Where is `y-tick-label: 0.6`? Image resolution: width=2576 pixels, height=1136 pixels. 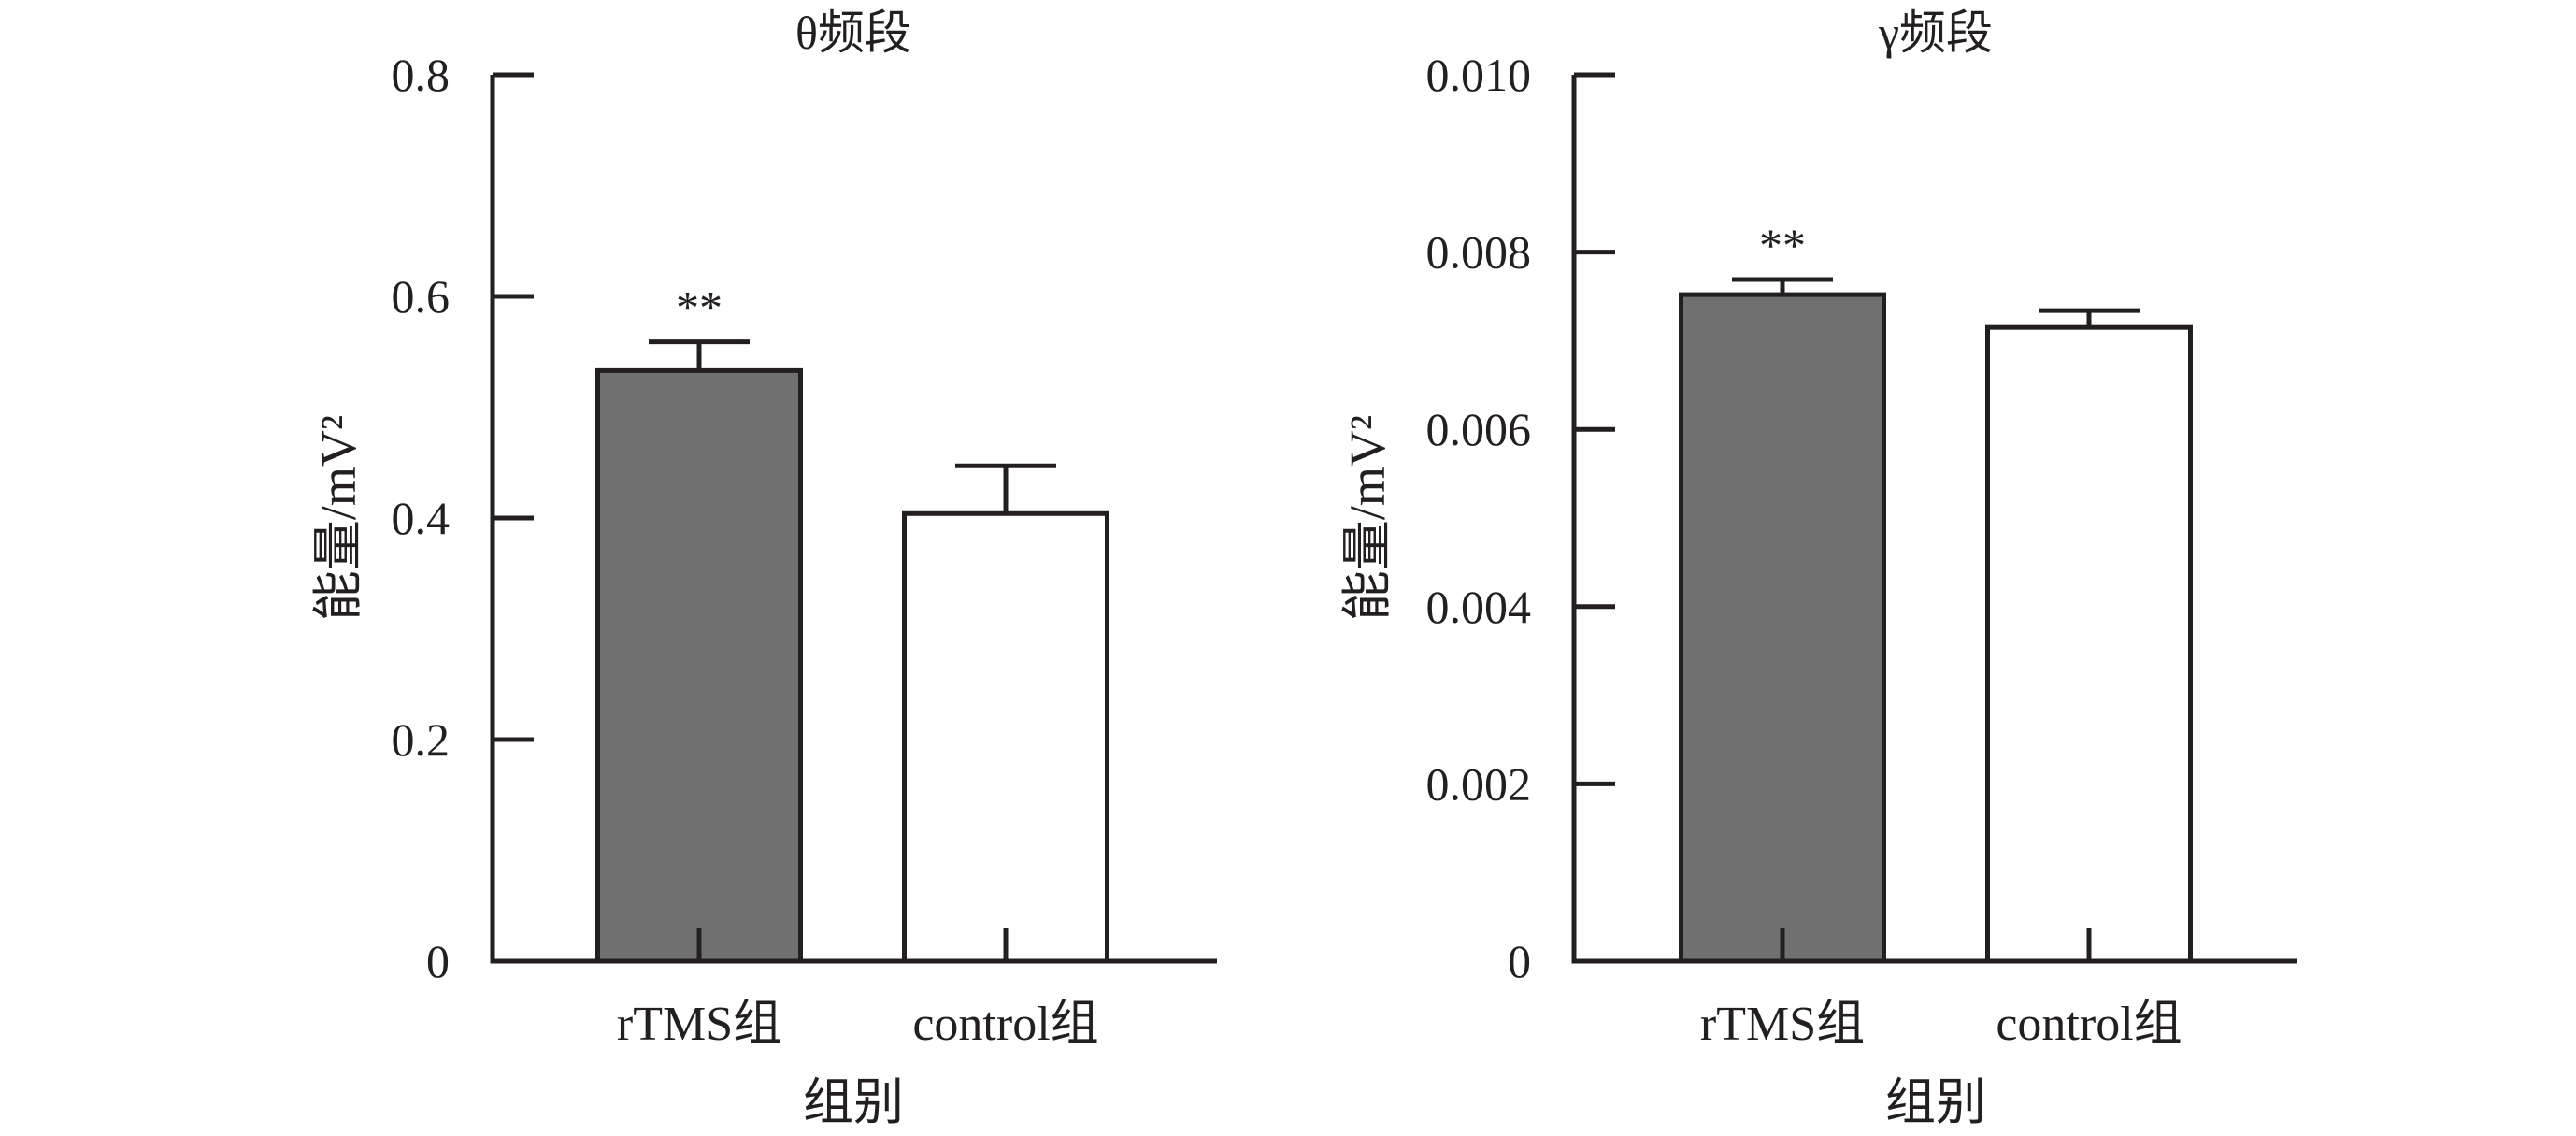 y-tick-label: 0.6 is located at coordinates (421, 296).